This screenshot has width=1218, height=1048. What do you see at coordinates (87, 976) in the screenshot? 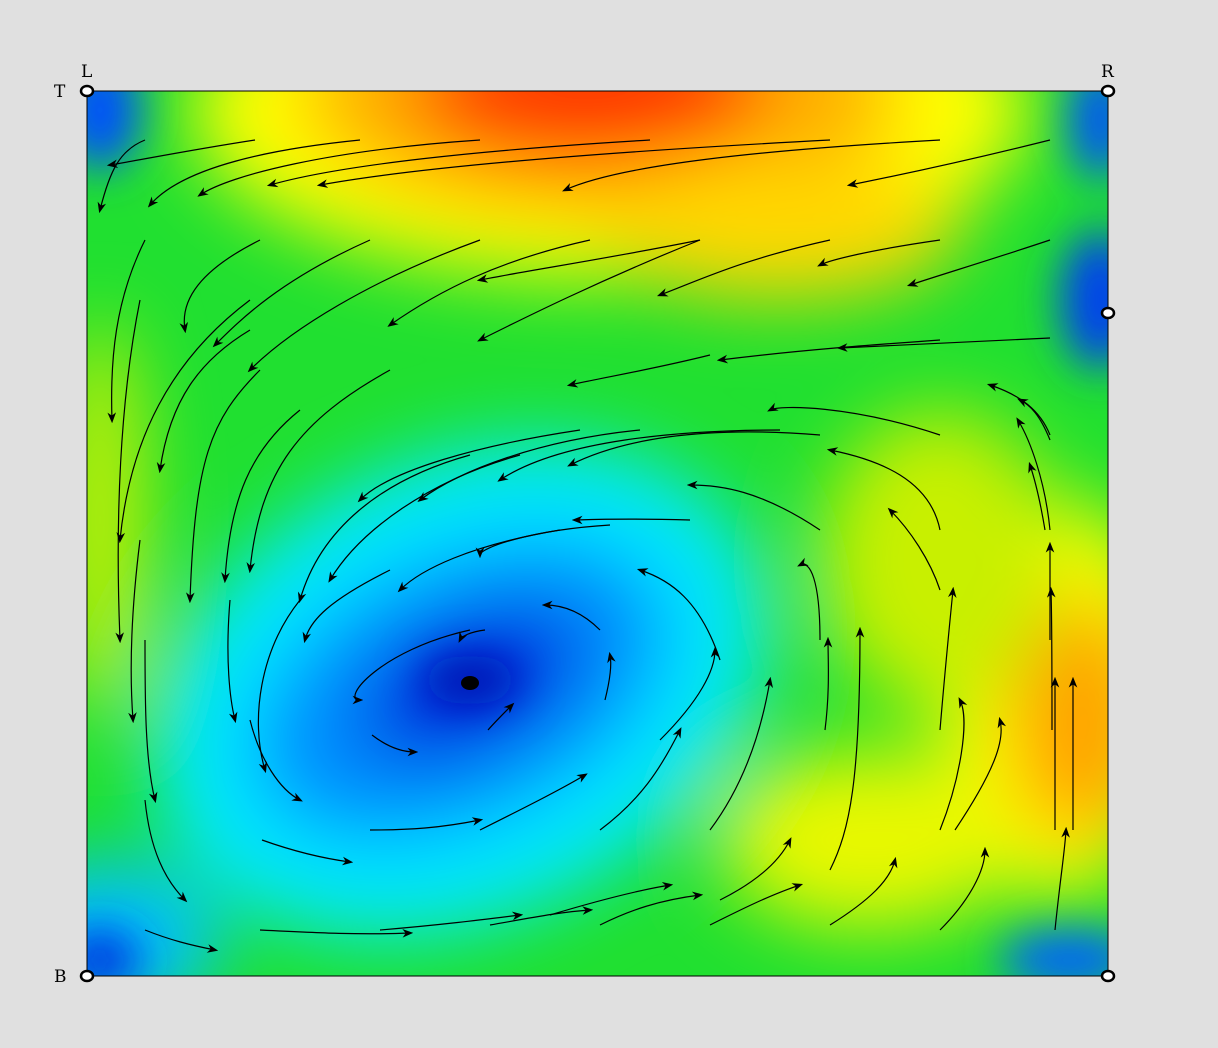
I see `corner-marker-bottom-left` at bounding box center [87, 976].